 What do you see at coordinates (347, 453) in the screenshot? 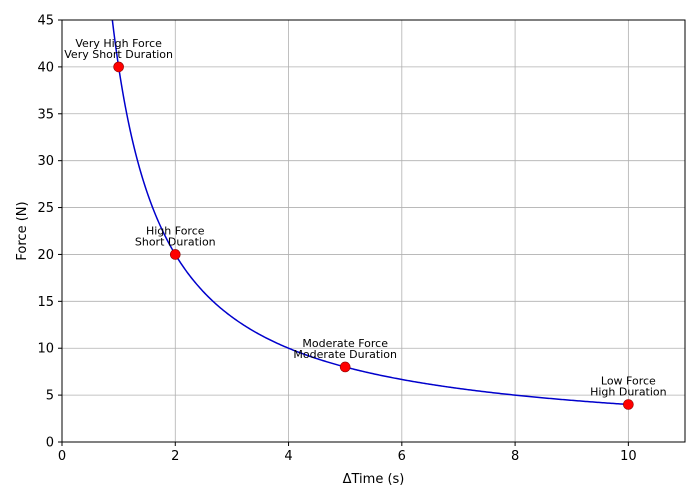
I see `x-axis-ticks: 0 2 4 6 8 10` at bounding box center [347, 453].